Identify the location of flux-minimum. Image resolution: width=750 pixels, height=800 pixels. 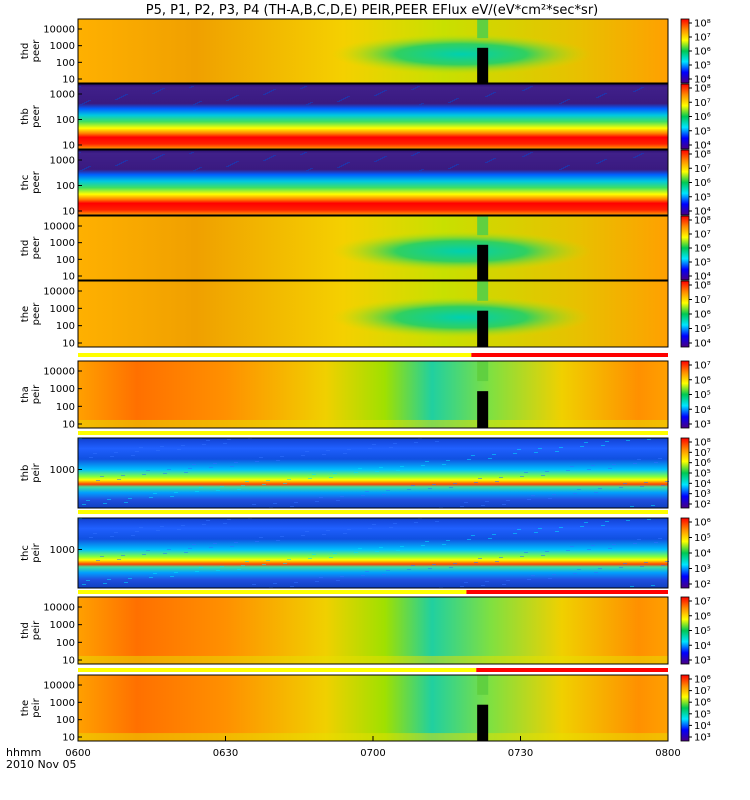
(461, 317).